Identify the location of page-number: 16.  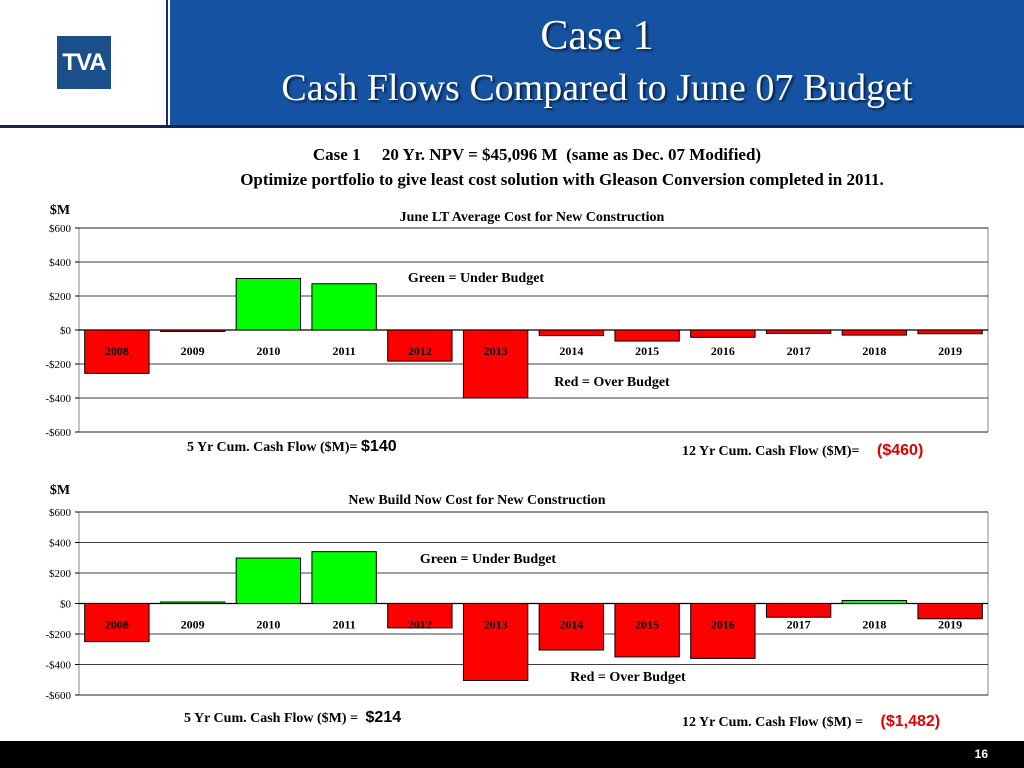
(981, 754).